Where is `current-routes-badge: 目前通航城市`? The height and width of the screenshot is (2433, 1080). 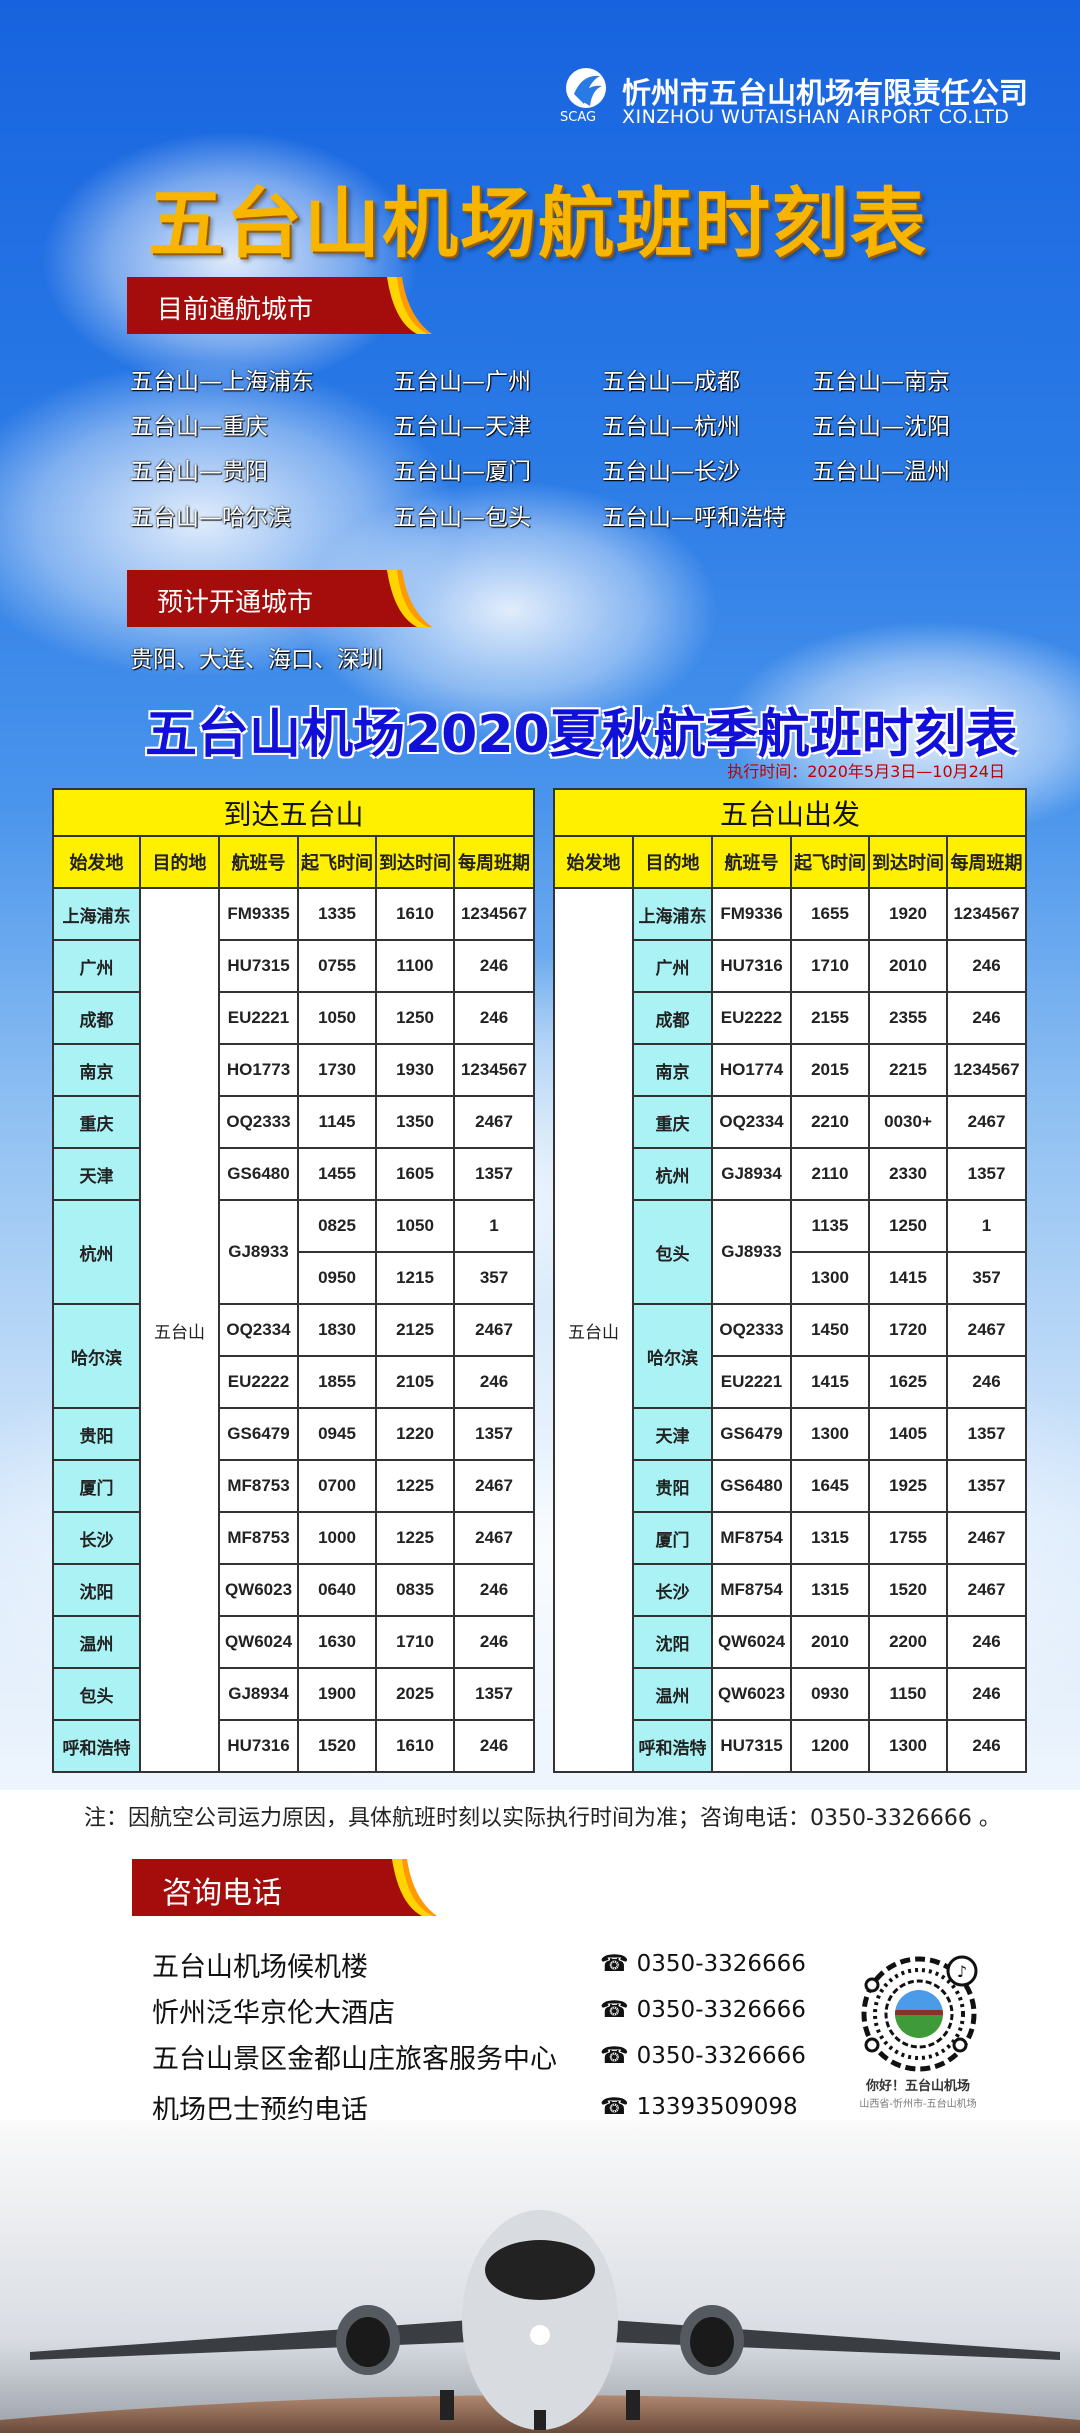
current-routes-badge: 目前通航城市 is located at coordinates (279, 305).